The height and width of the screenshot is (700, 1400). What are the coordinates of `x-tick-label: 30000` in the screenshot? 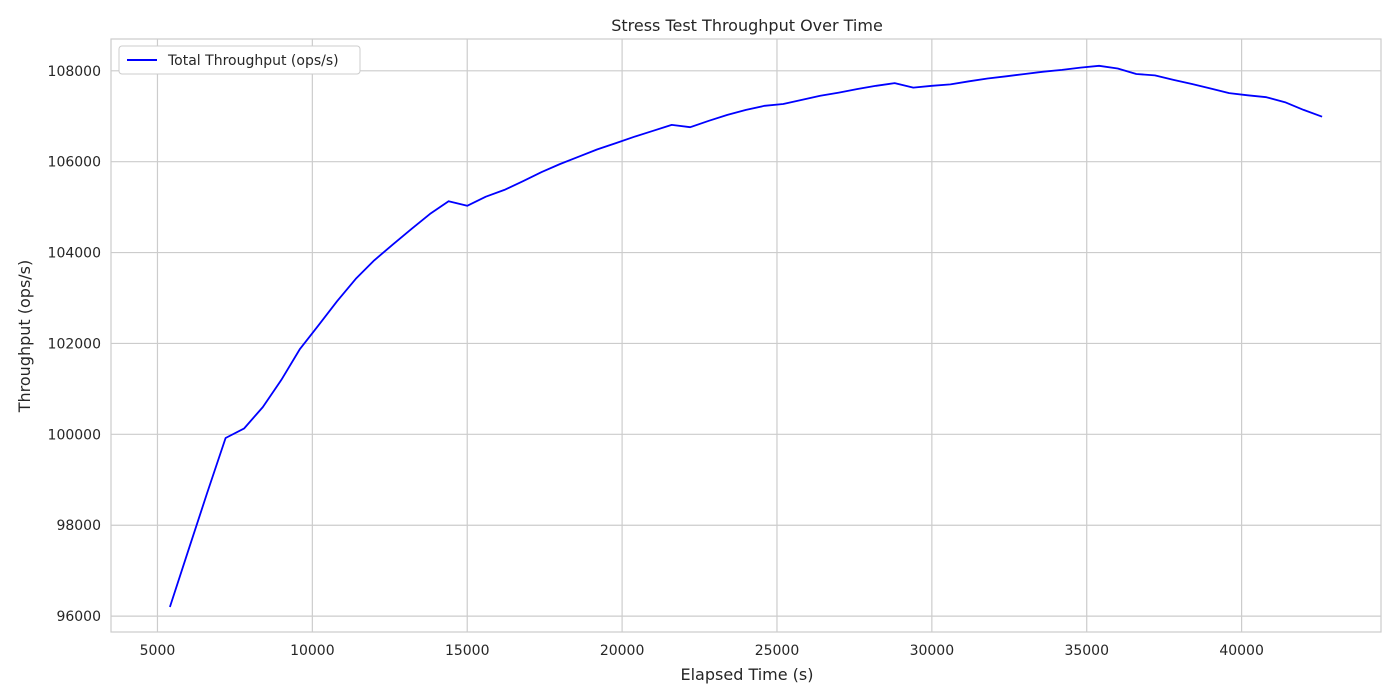 It's located at (932, 651).